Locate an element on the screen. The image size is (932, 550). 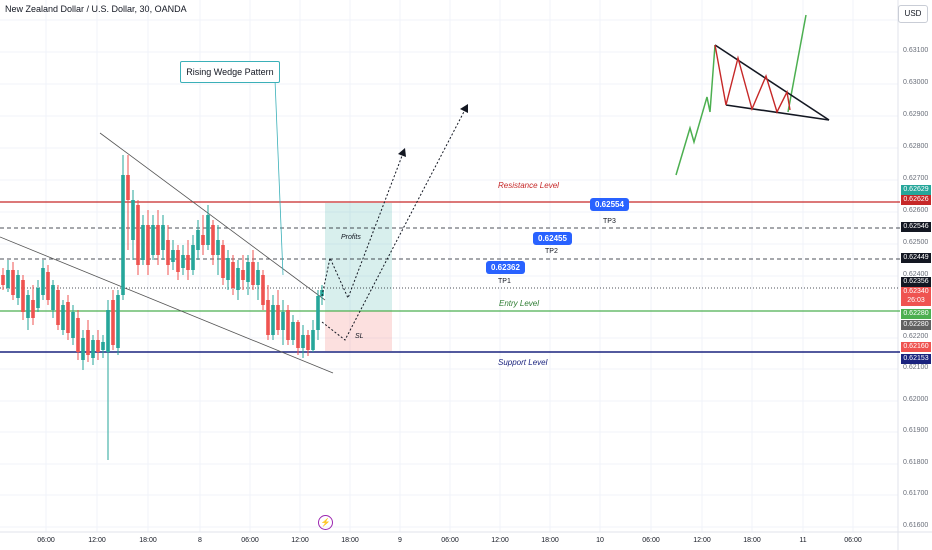
sketch-upper-line is located at coordinates (772, 82).